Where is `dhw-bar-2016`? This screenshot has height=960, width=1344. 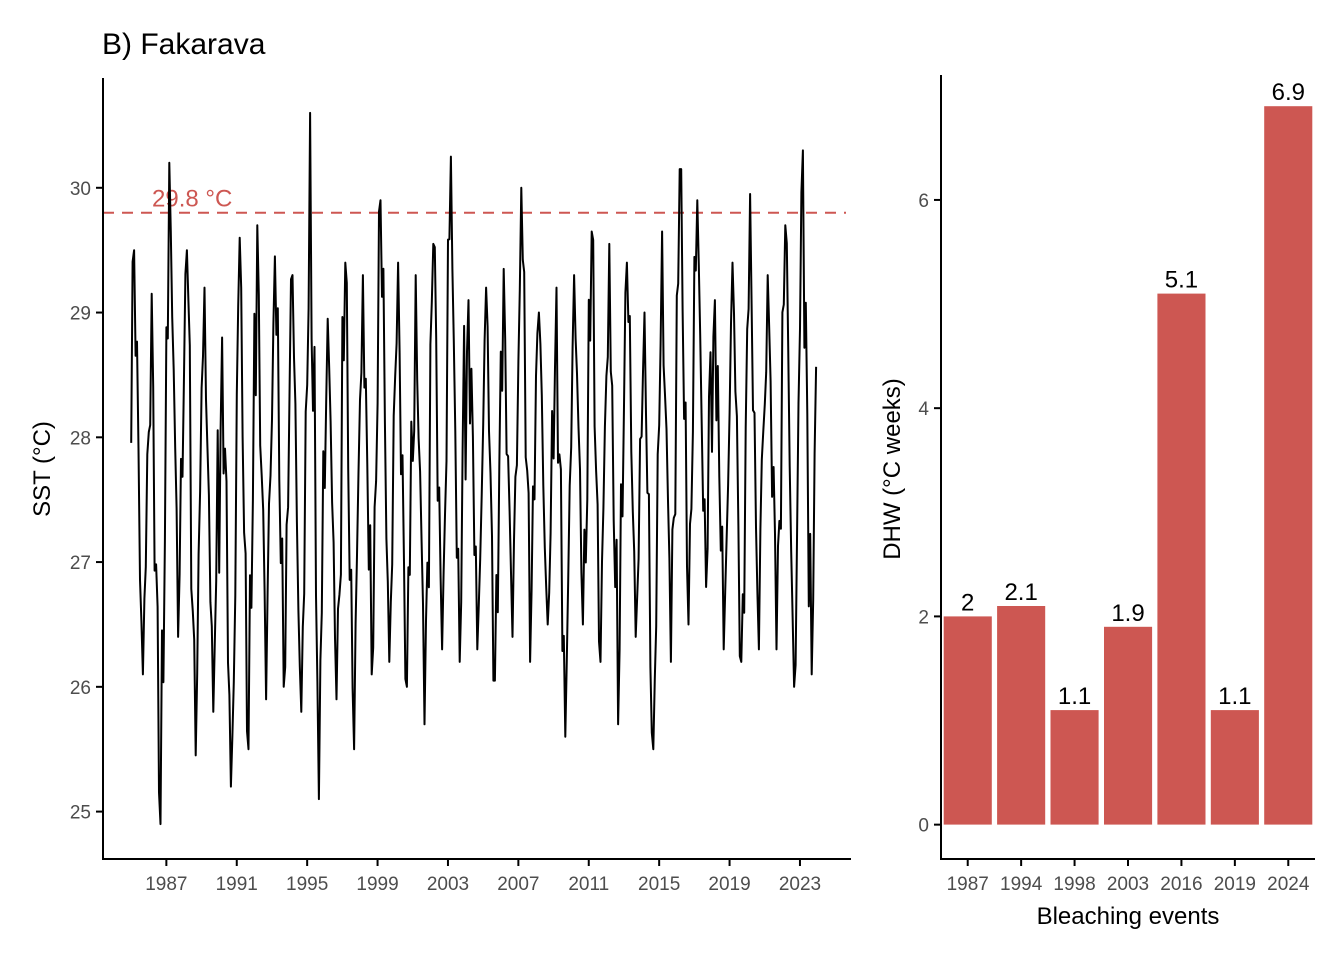 dhw-bar-2016 is located at coordinates (1181, 559).